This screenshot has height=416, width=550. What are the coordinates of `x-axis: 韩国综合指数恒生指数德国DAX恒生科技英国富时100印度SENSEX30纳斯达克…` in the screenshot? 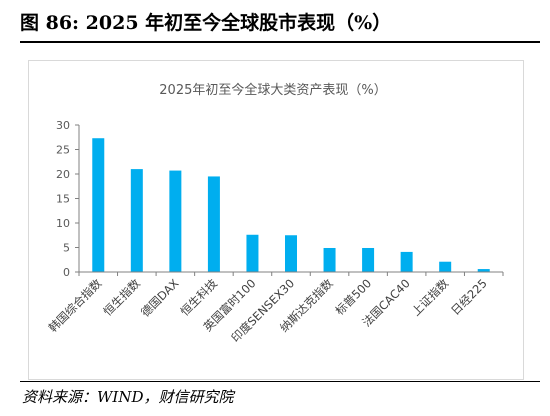 It's located at (275, 308).